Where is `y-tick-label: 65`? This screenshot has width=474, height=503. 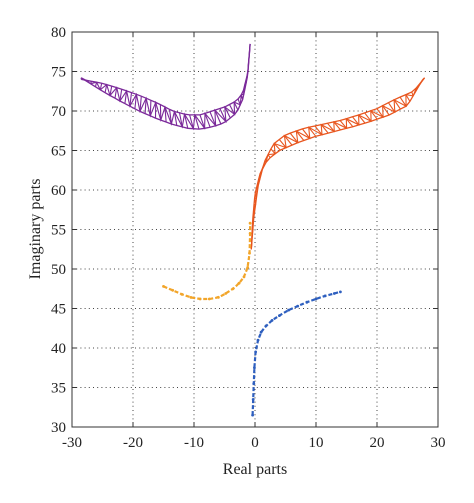 y-tick-label: 65 is located at coordinates (58, 152).